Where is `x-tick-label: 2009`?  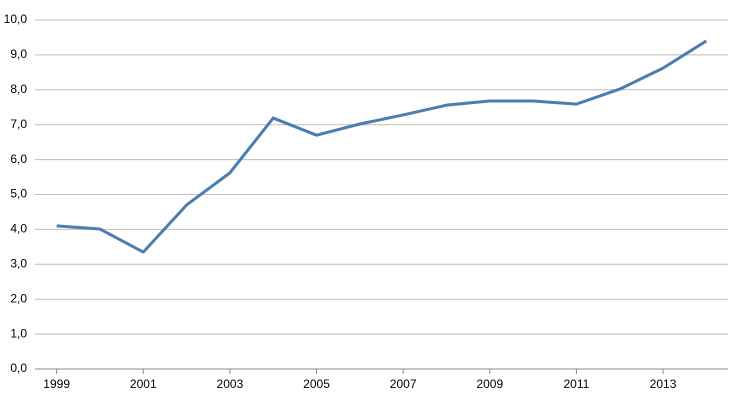
x-tick-label: 2009 is located at coordinates (489, 384).